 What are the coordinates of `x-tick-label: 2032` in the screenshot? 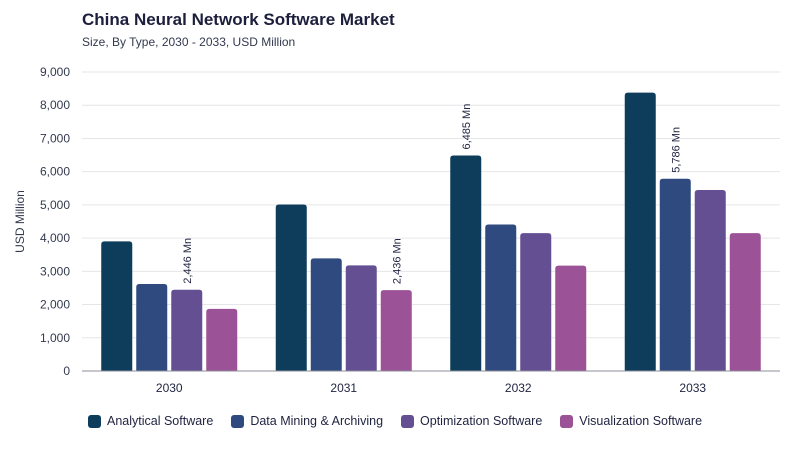 It's located at (518, 388).